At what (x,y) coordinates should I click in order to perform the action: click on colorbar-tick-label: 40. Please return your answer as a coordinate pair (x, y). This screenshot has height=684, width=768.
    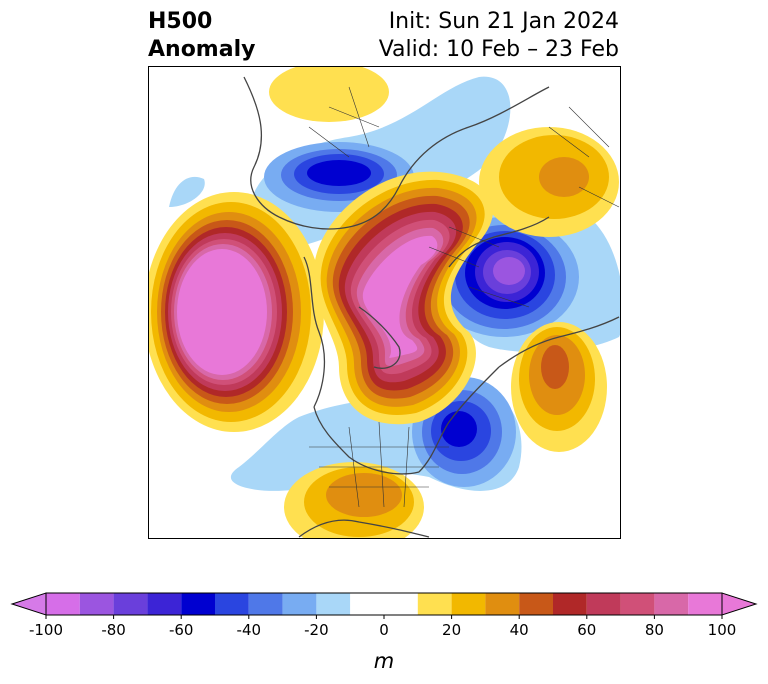
    Looking at the image, I should click on (519, 630).